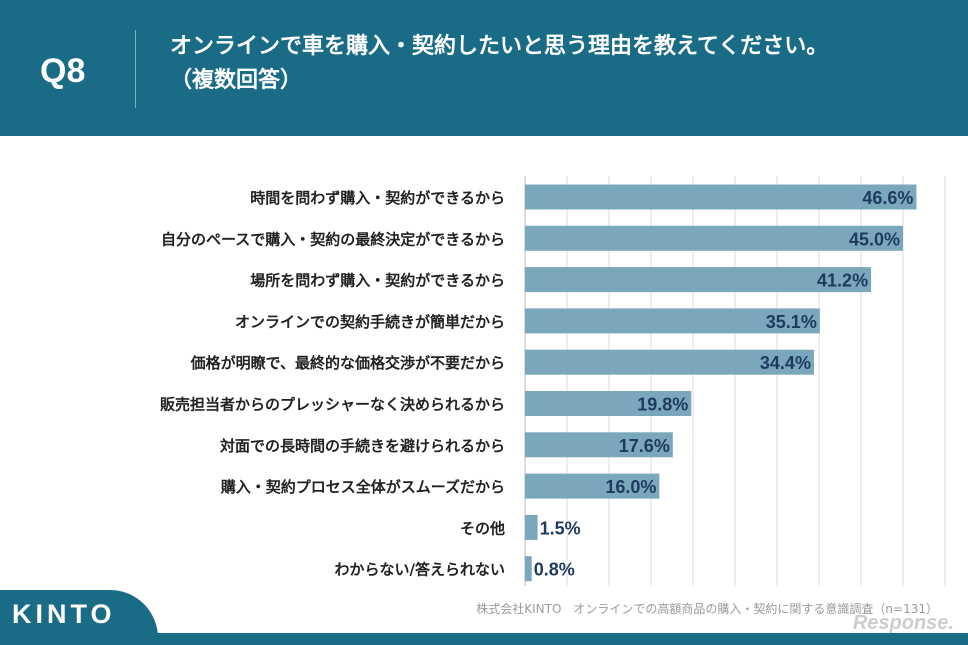 The image size is (968, 645). I want to click on category-label: 場所を問わず購入・契約ができるから, so click(377, 281).